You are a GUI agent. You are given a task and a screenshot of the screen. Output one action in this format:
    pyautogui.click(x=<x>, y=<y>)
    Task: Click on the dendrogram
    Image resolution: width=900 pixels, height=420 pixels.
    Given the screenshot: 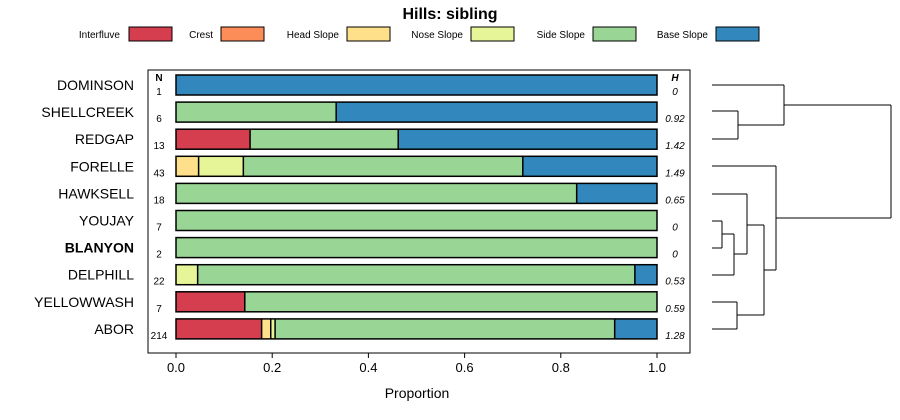 What is the action you would take?
    pyautogui.click(x=802, y=207)
    